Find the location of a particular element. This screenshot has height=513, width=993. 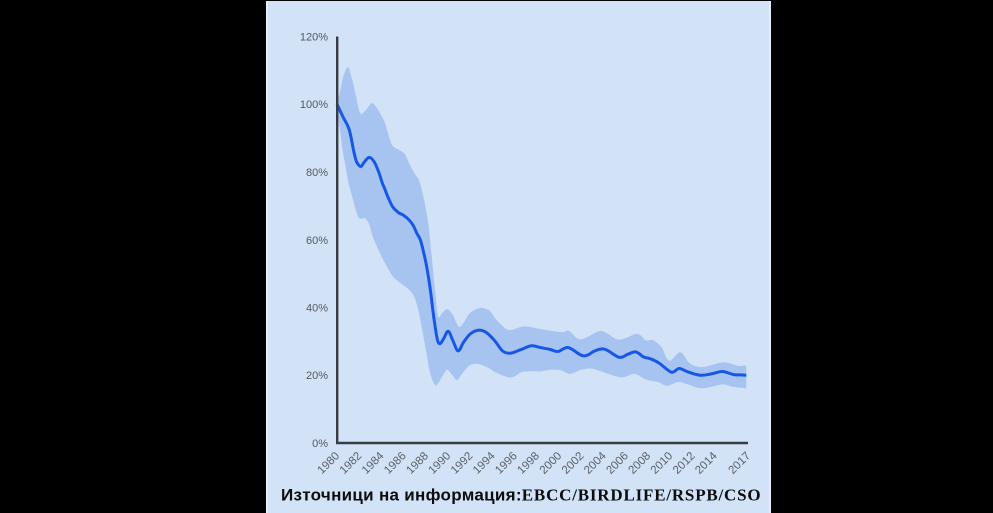

svg-text: 80% is located at coordinates (317, 173).